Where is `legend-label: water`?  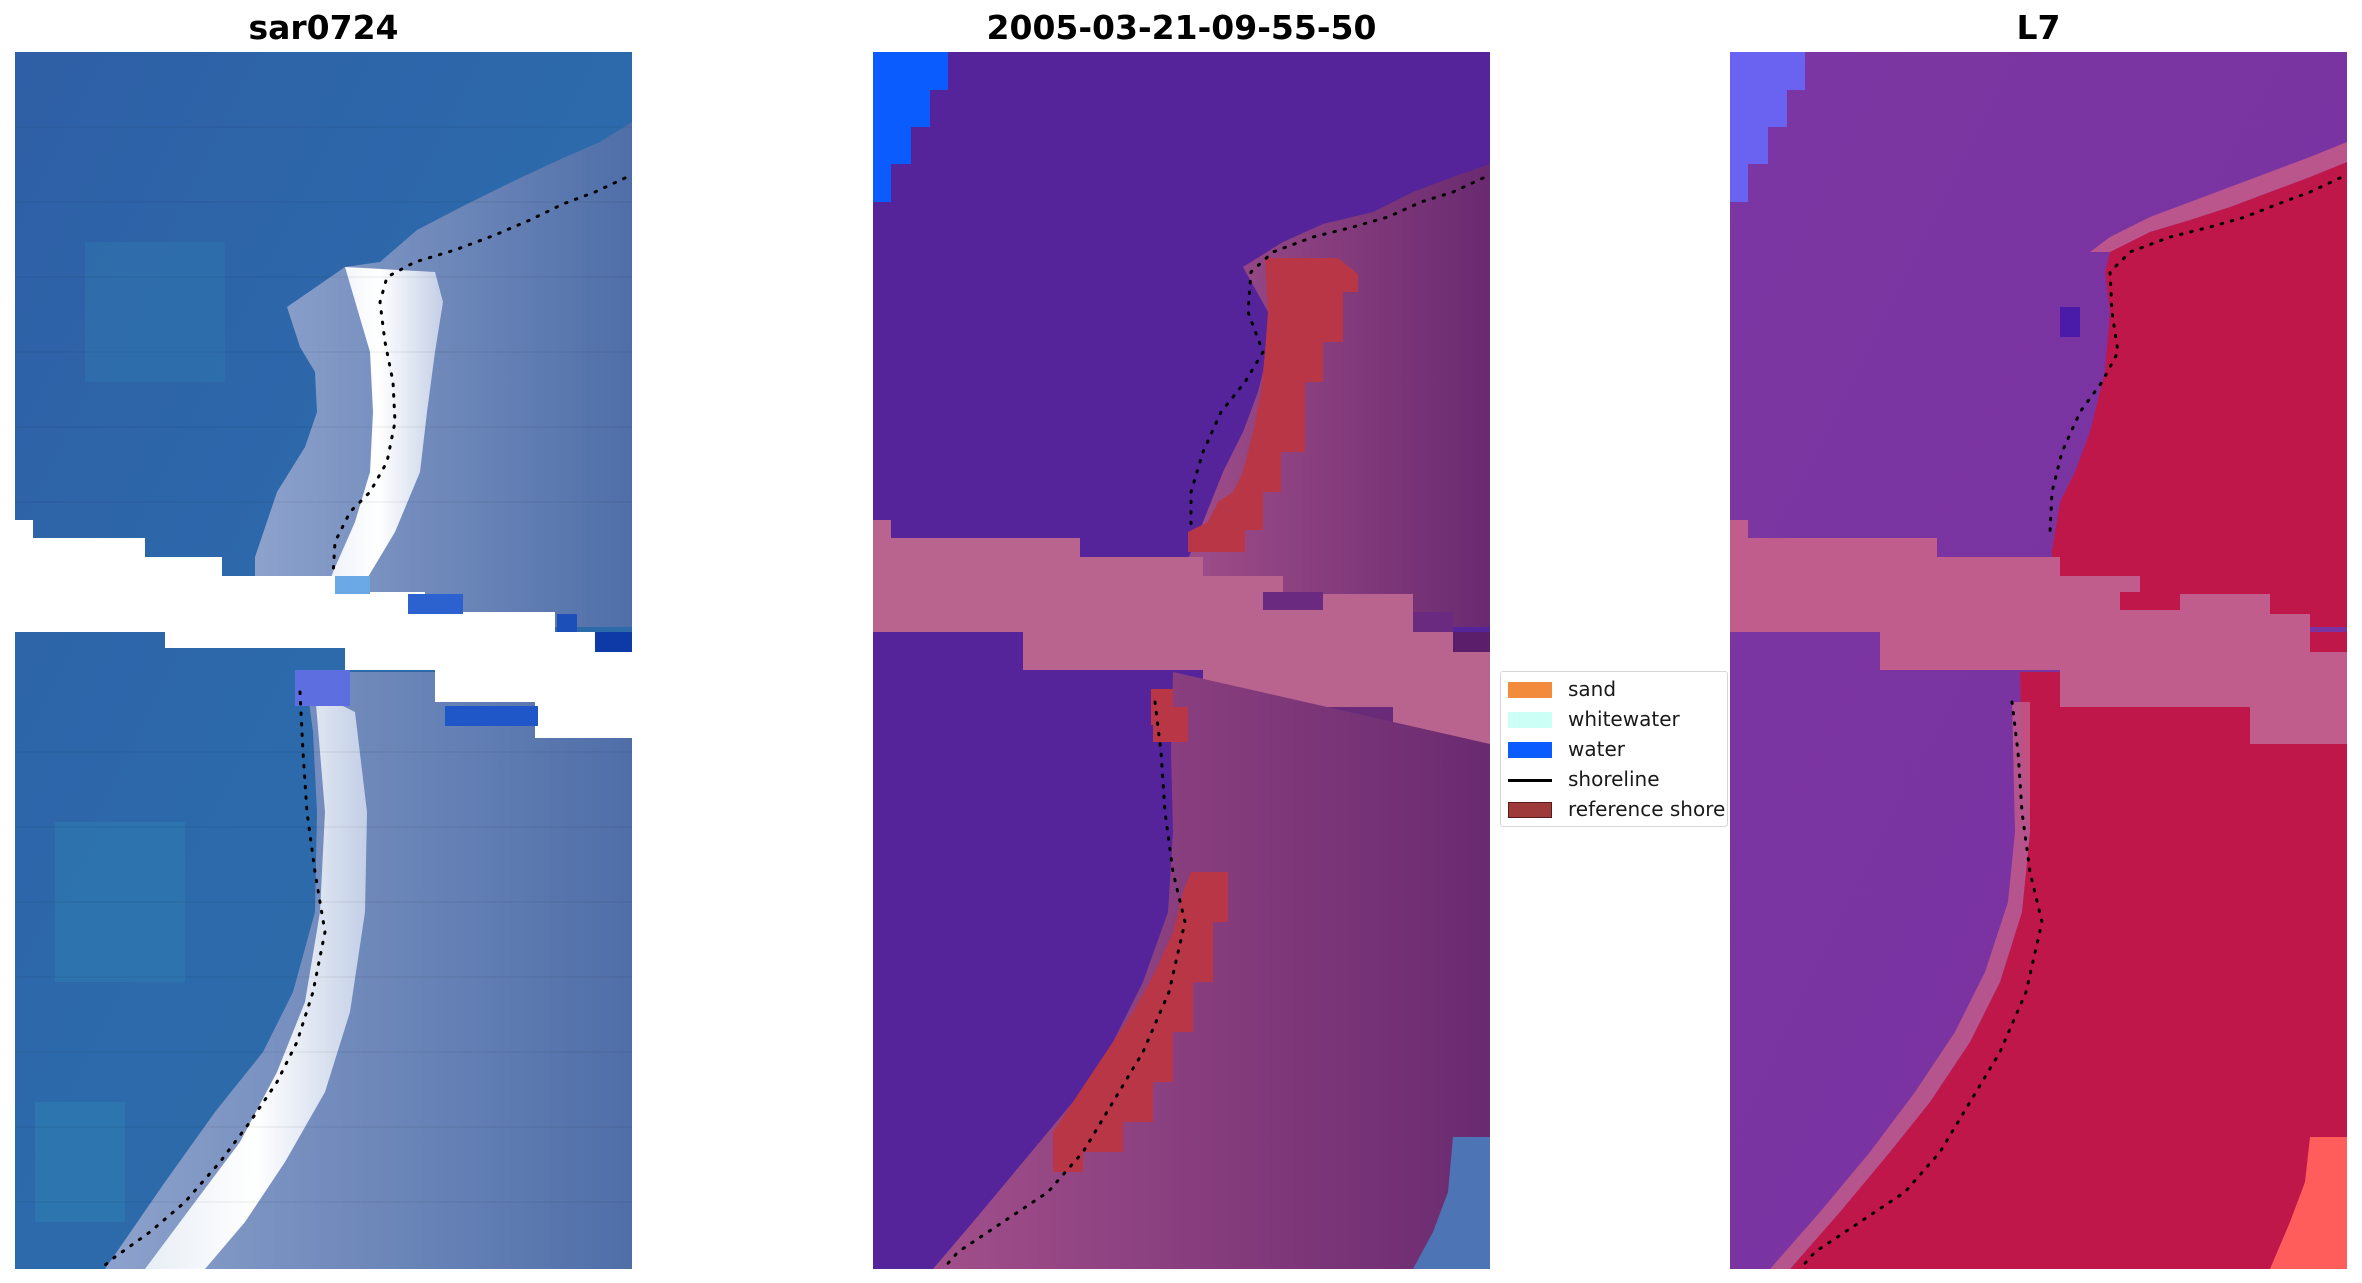 legend-label: water is located at coordinates (1596, 749).